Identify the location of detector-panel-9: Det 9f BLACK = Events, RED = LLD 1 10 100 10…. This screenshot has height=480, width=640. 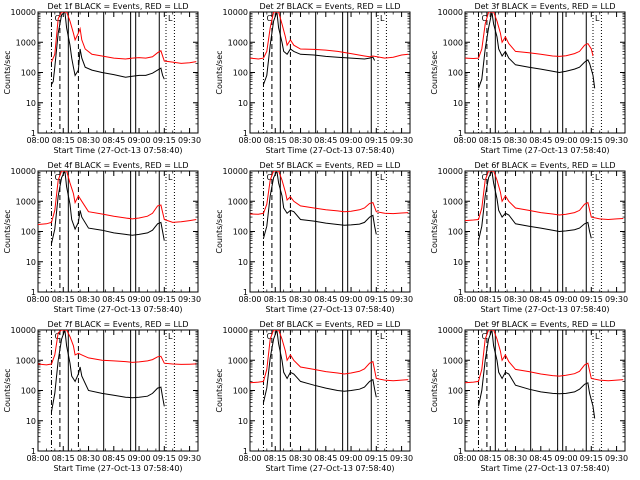
(529, 396).